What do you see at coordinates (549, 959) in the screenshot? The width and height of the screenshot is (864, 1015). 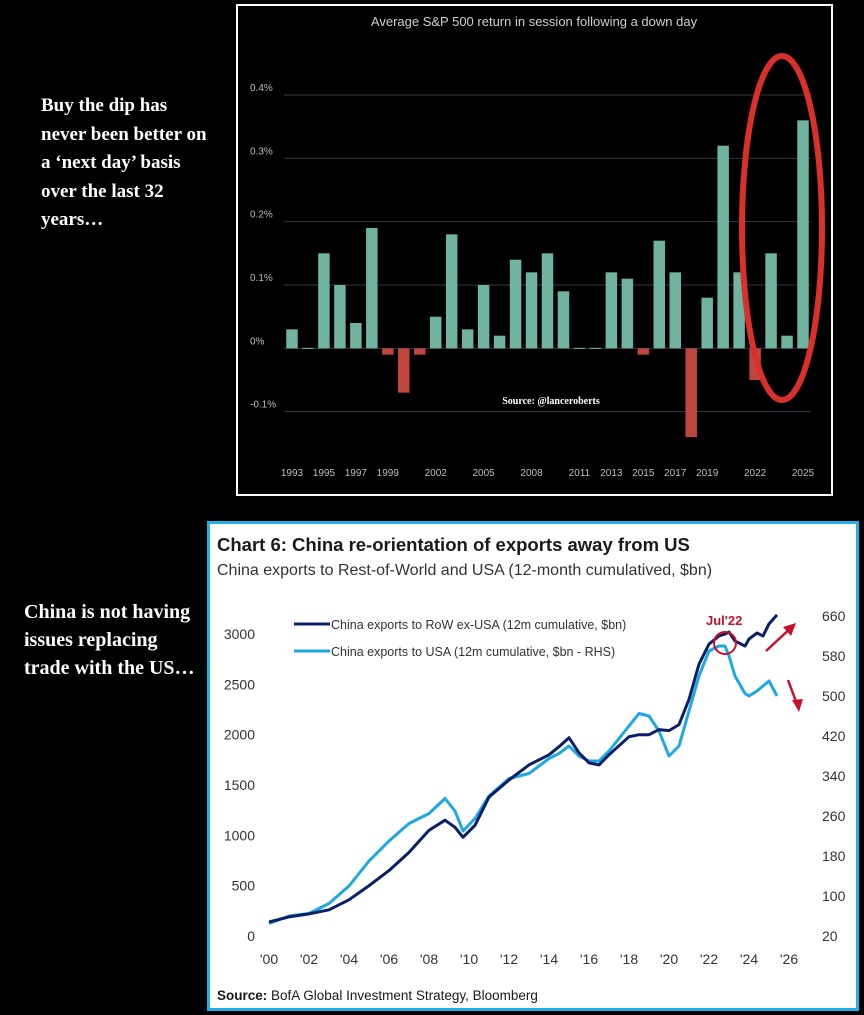 I see `x-axis-tick: '14` at bounding box center [549, 959].